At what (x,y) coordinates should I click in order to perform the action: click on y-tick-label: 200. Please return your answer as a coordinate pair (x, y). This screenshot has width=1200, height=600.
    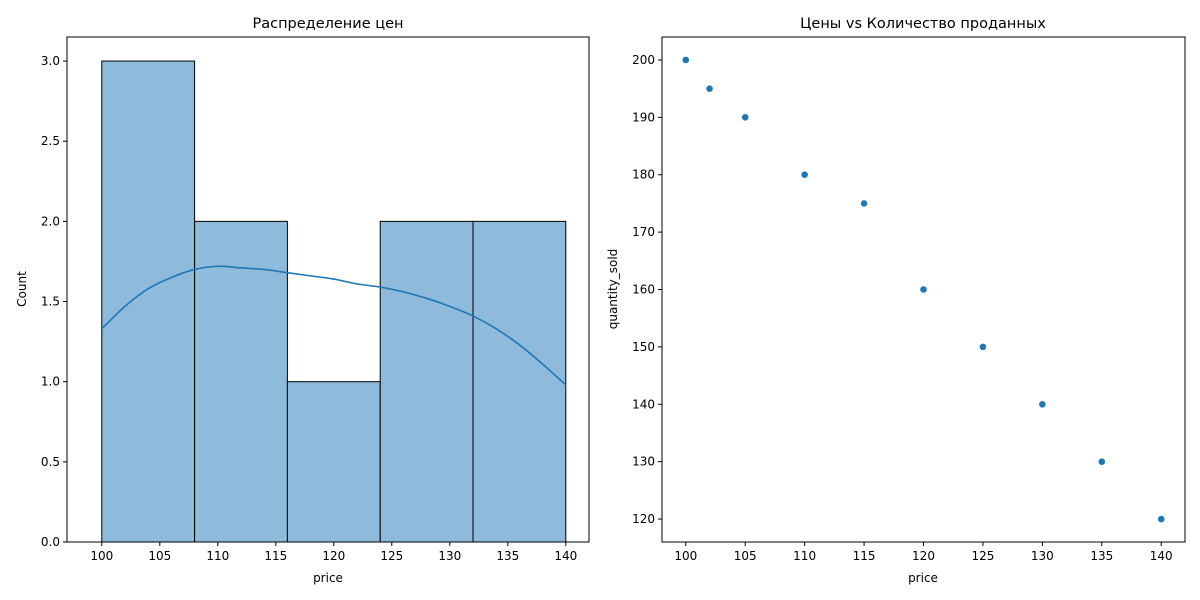
    Looking at the image, I should click on (643, 60).